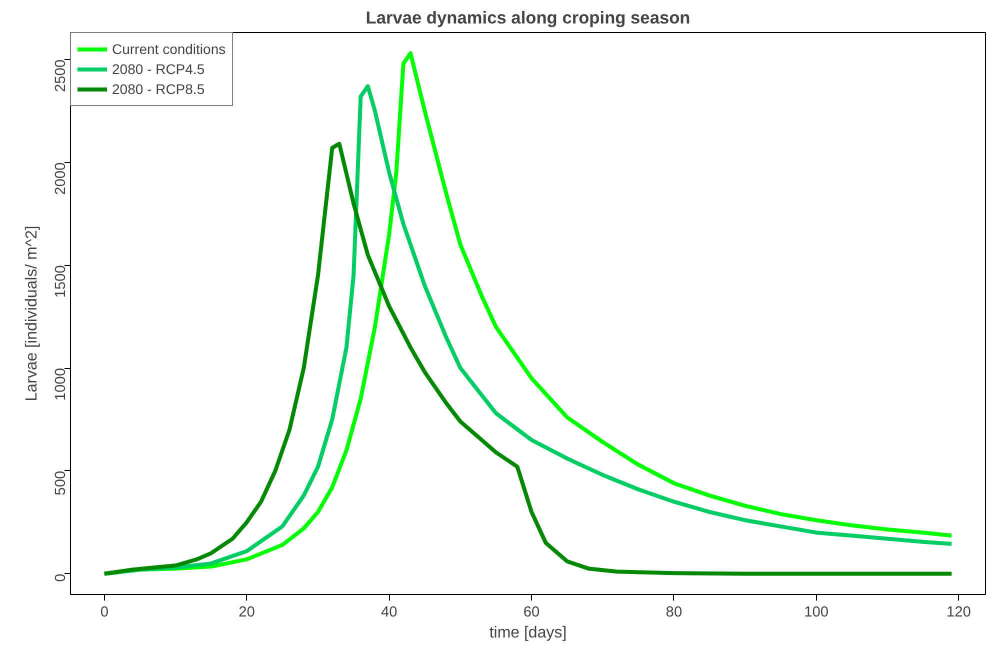  I want to click on x-tick-label: 0, so click(104, 612).